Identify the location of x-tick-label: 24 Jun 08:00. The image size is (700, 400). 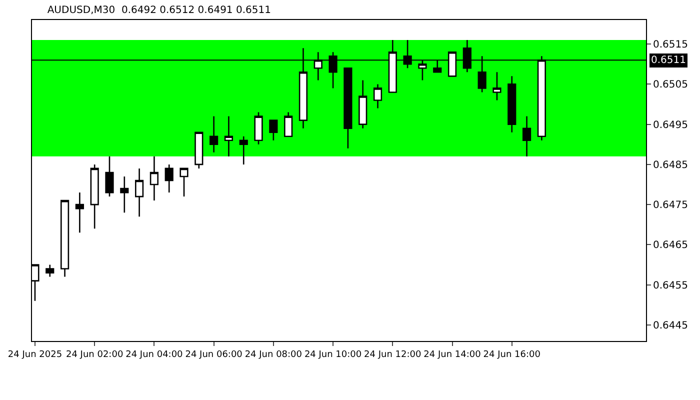
(273, 355).